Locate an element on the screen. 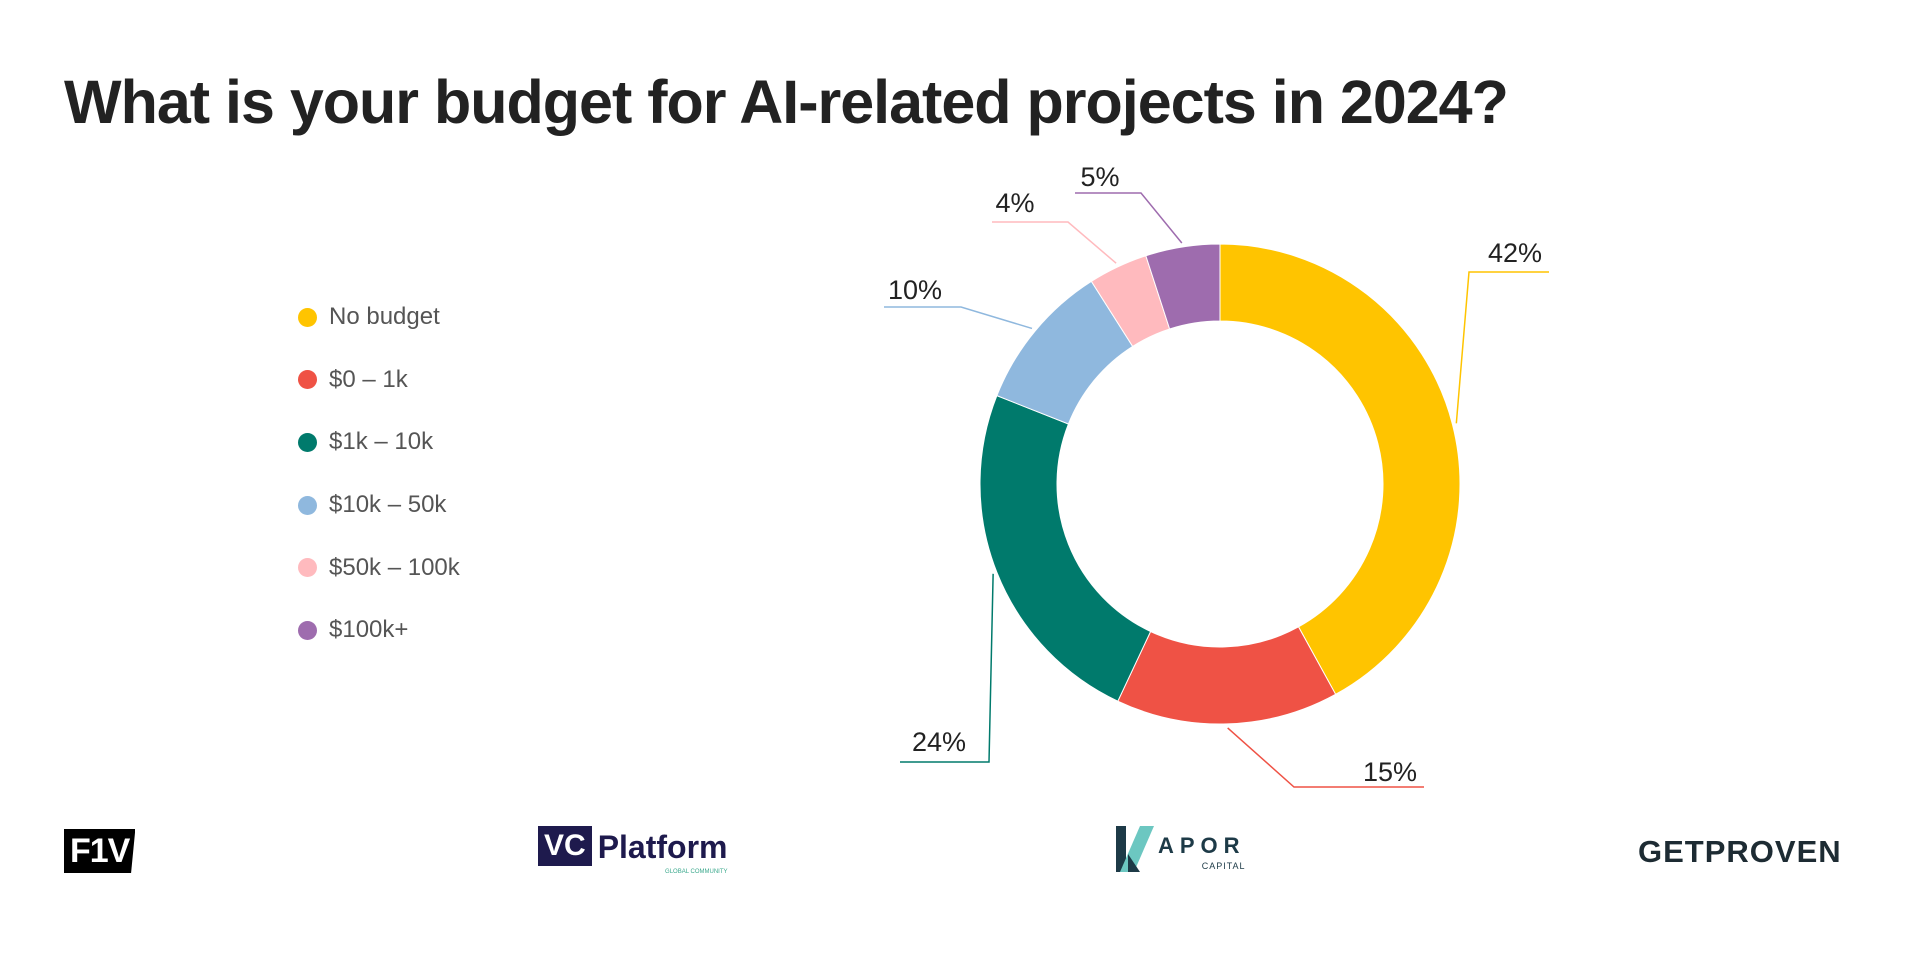 Image resolution: width=1920 pixels, height=960 pixels. legend-item: $1k – 10k is located at coordinates (379, 442).